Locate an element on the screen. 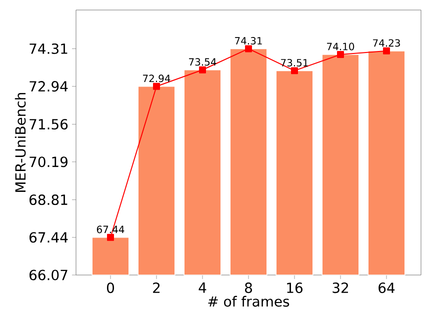 This screenshot has height=323, width=431. x-tick-label: 4 is located at coordinates (202, 287).